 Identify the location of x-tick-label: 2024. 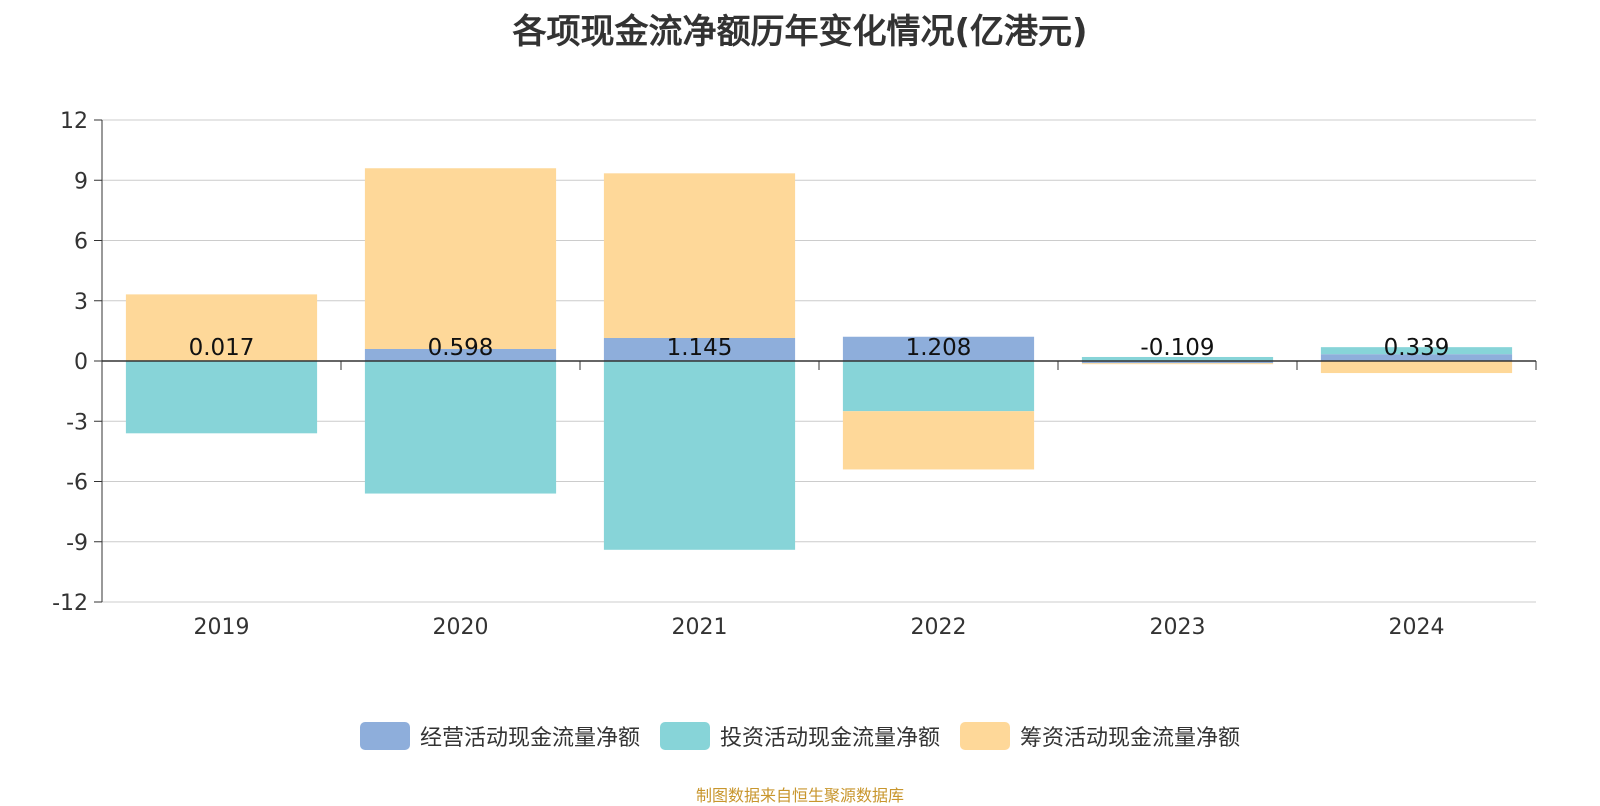
(1417, 627).